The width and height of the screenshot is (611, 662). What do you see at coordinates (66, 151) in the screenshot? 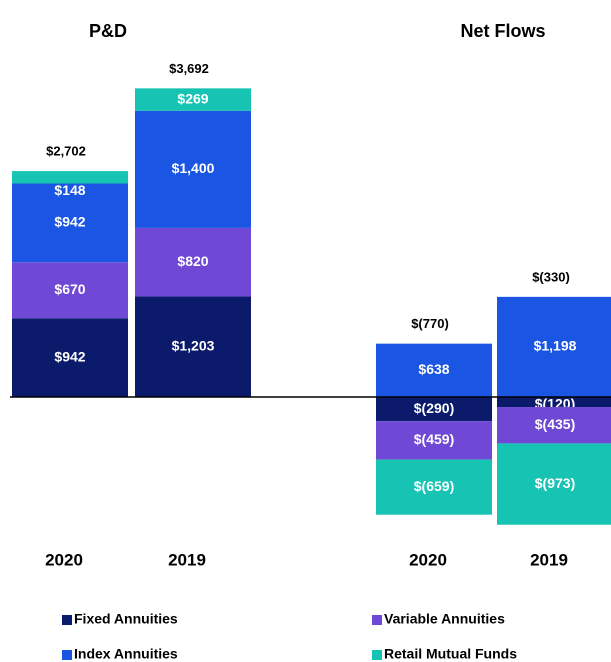
I see `total-label: $2,702` at bounding box center [66, 151].